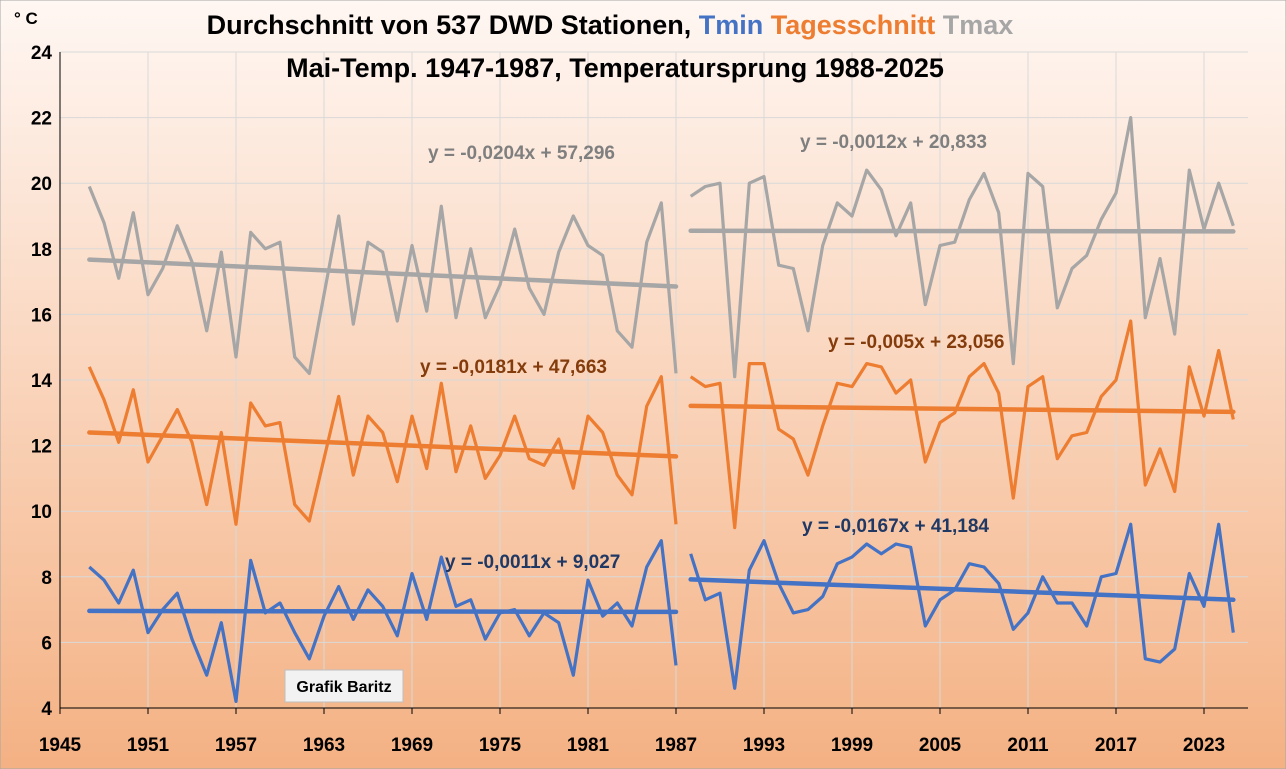 The image size is (1286, 769). I want to click on x-tick-label-1963: 1963, so click(324, 745).